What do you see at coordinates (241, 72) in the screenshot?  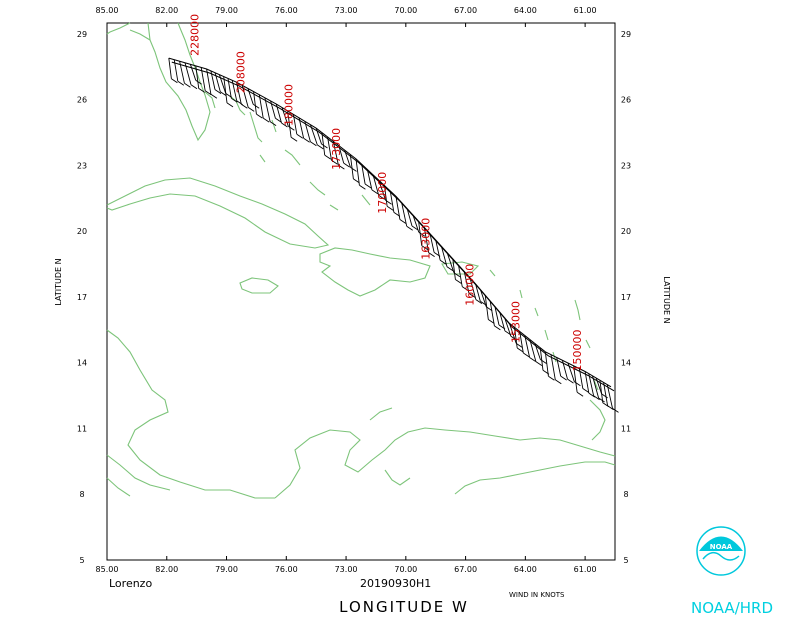 I see `altitude-label: 208000` at bounding box center [241, 72].